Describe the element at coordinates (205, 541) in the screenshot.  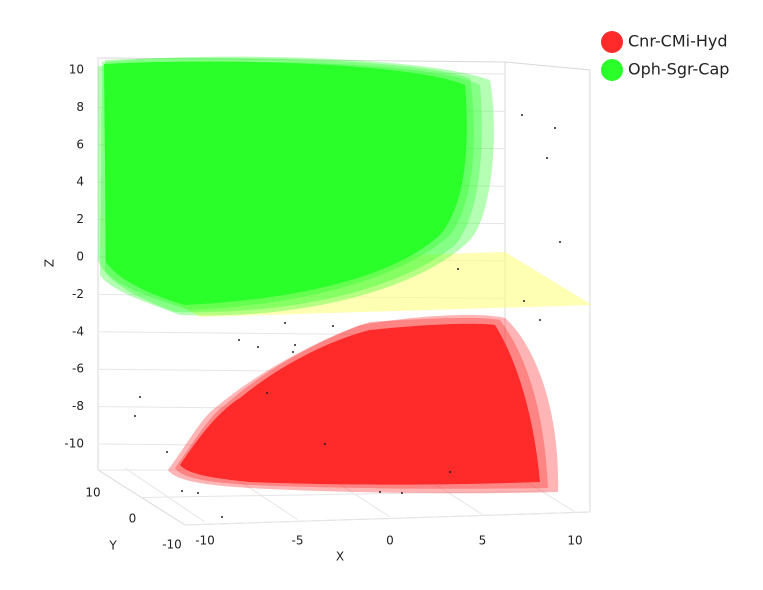
I see `x-tick-label: -10` at that location.